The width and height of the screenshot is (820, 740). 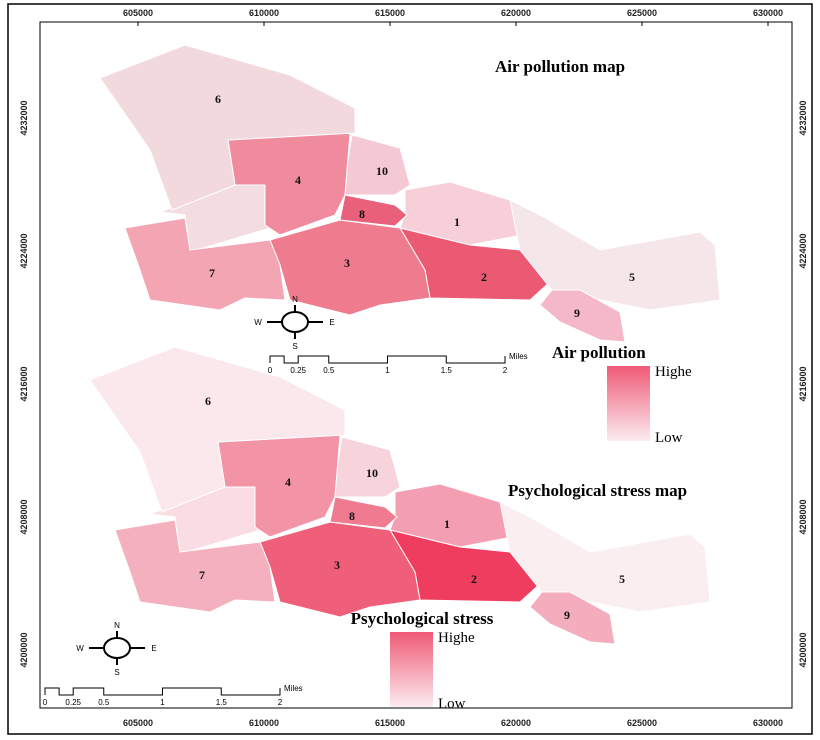 What do you see at coordinates (138, 723) in the screenshot?
I see `x-coord-bottom: 605000` at bounding box center [138, 723].